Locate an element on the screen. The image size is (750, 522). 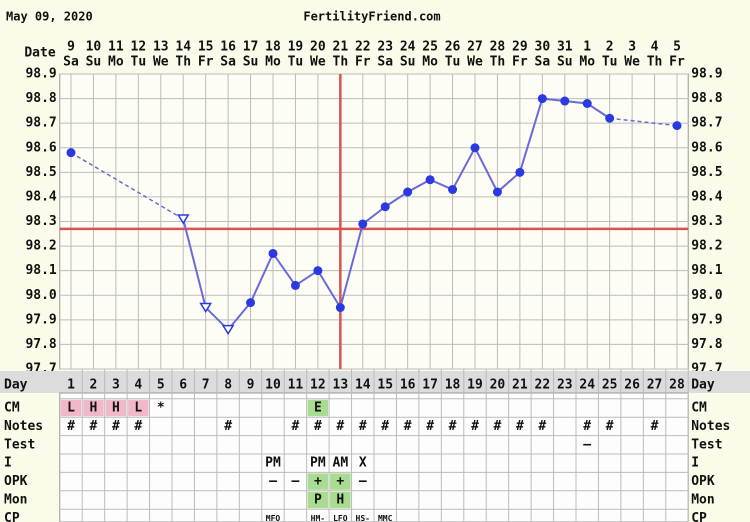
cell-text: LFO is located at coordinates (340, 518).